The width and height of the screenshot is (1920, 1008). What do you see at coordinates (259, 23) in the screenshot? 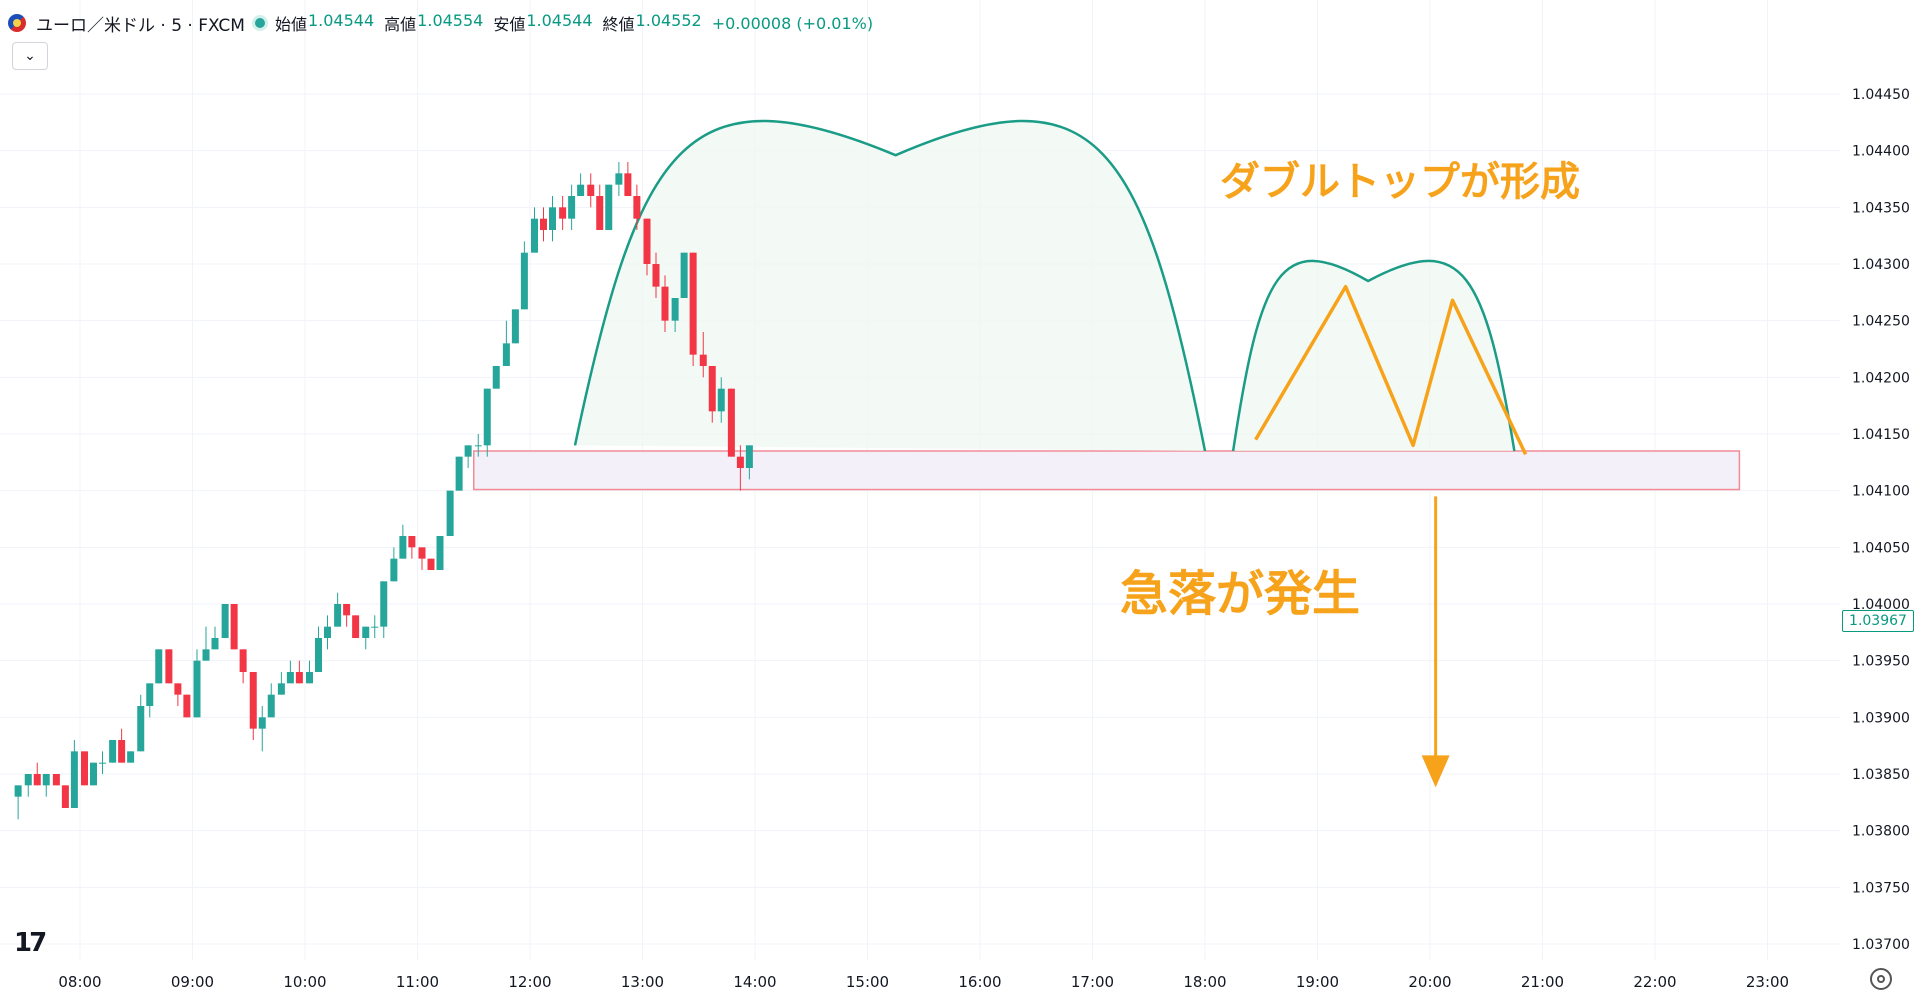
I see `market-status-icon` at bounding box center [259, 23].